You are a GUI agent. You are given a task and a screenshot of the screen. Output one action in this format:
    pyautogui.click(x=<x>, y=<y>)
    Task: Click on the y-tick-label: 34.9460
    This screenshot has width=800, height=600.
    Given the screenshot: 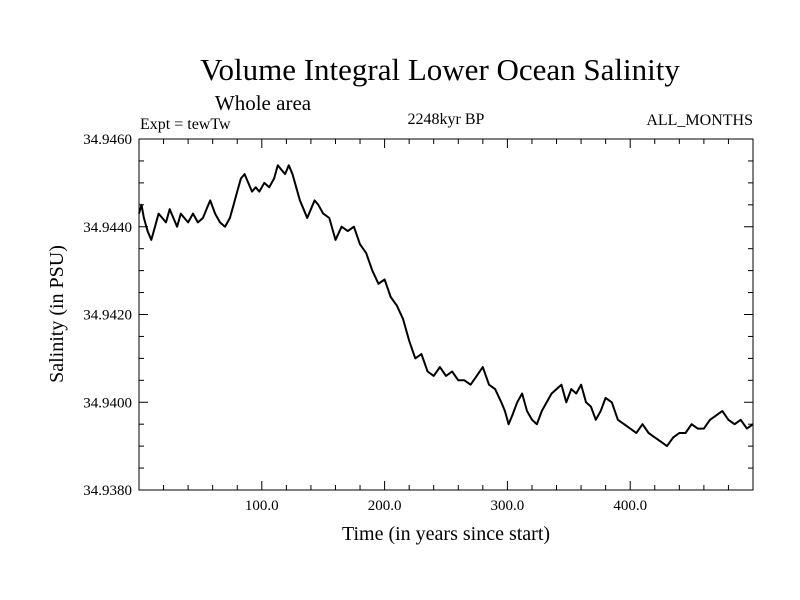 What is the action you would take?
    pyautogui.click(x=107, y=140)
    